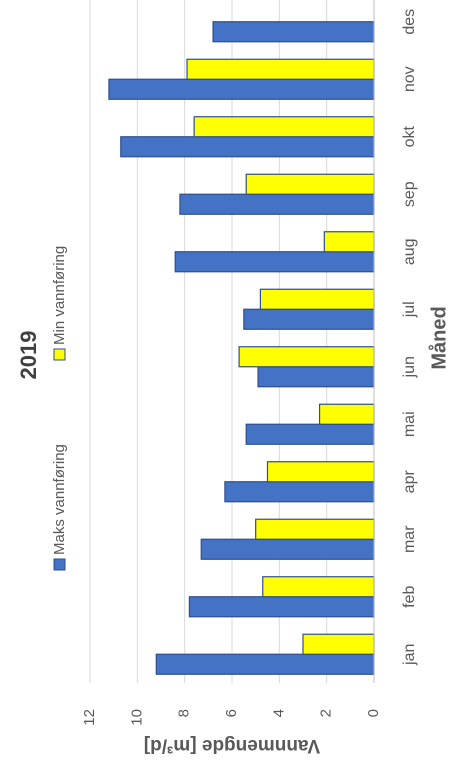 The height and width of the screenshot is (775, 461). Describe the element at coordinates (409, 597) in the screenshot. I see `x-tick-label: feb` at that location.